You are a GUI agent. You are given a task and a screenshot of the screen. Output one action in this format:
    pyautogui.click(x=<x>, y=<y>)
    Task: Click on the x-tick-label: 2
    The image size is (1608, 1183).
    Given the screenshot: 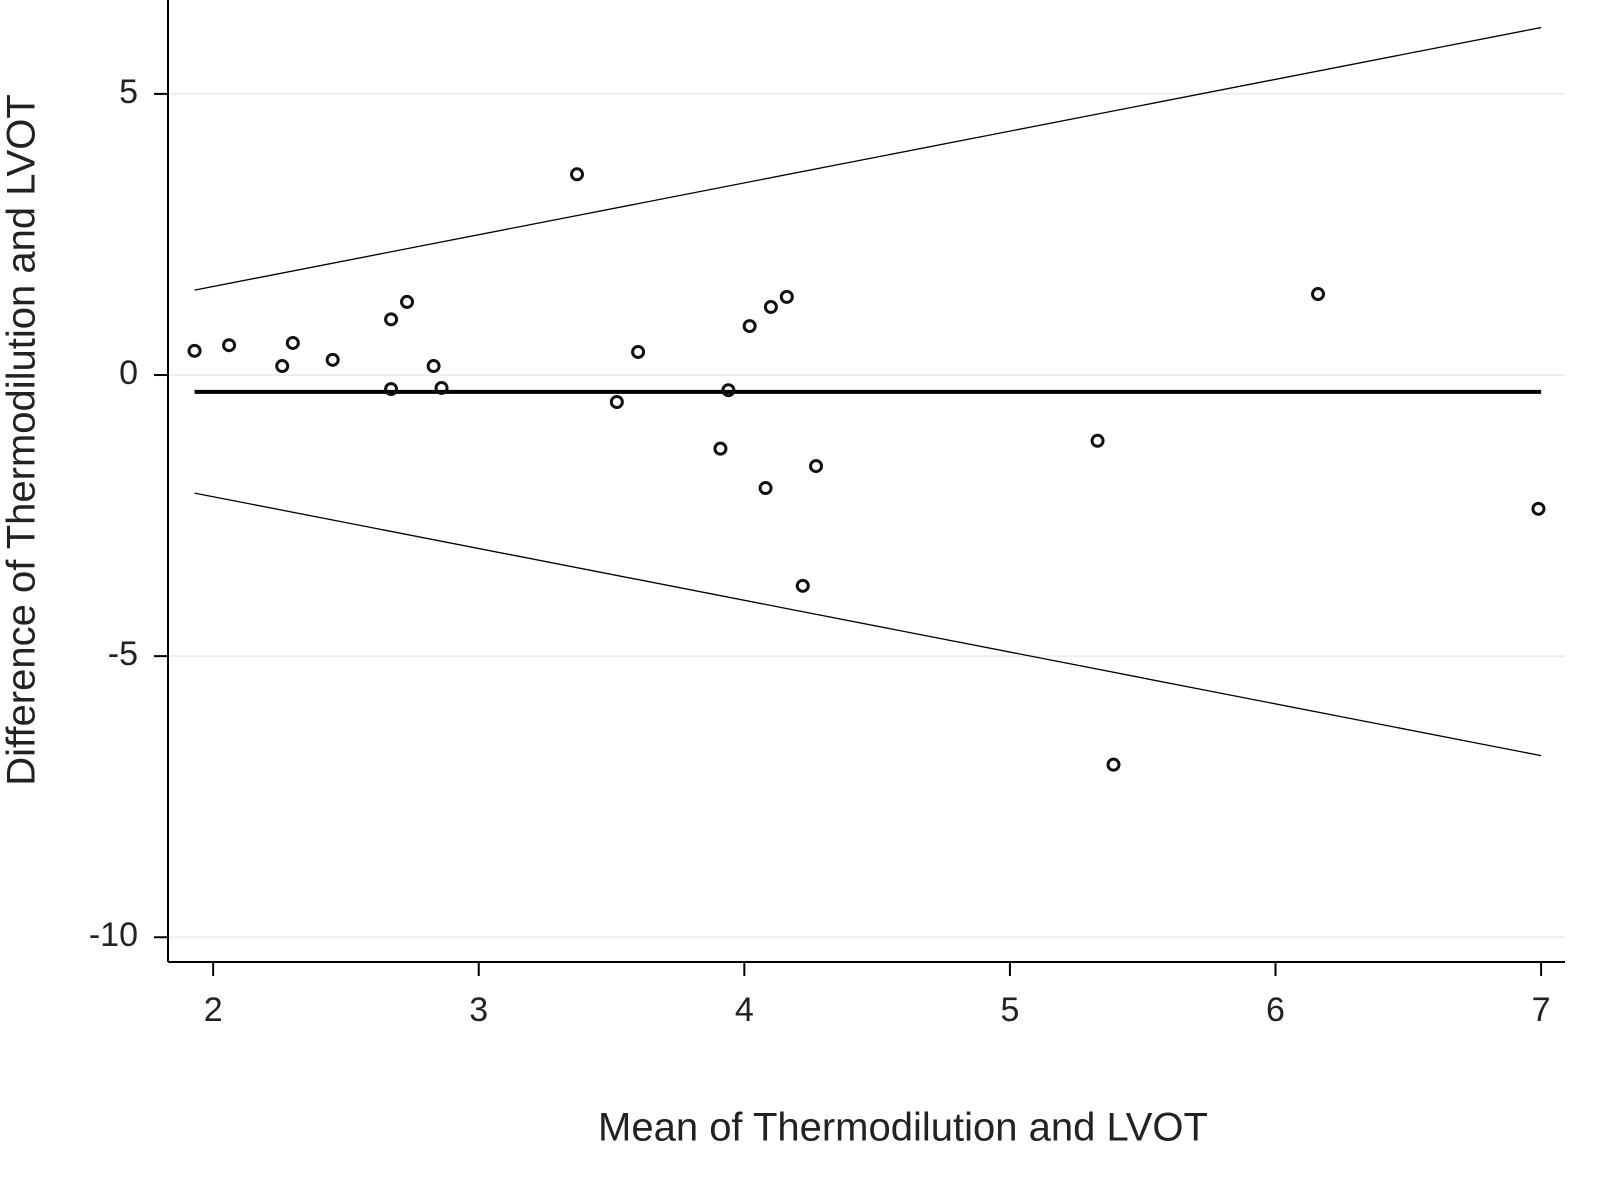 What is the action you would take?
    pyautogui.click(x=213, y=1010)
    